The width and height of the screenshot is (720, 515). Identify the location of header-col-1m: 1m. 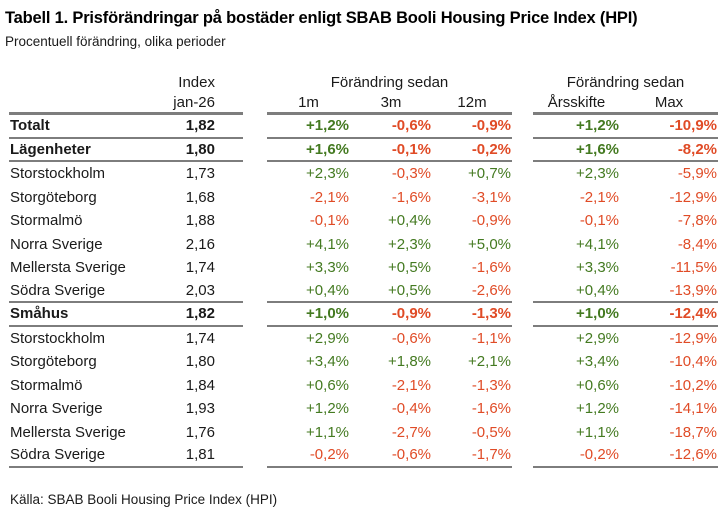
(308, 102).